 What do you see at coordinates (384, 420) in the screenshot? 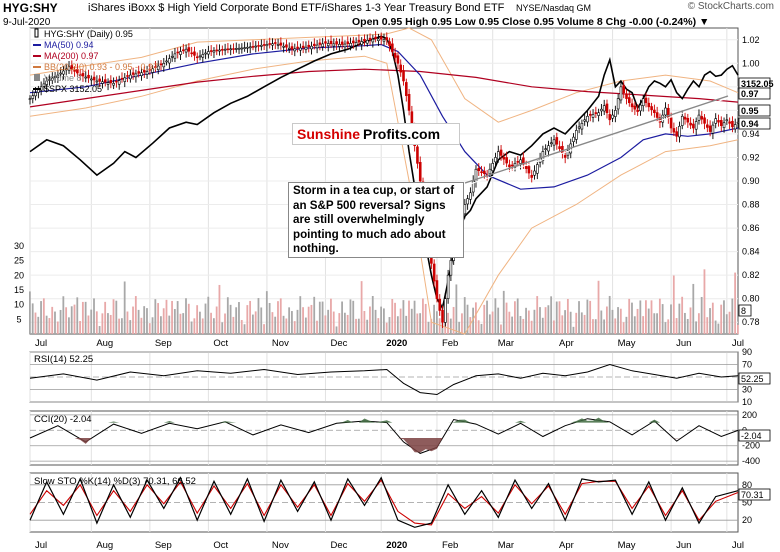
I see `cci-overbought-fill` at bounding box center [384, 420].